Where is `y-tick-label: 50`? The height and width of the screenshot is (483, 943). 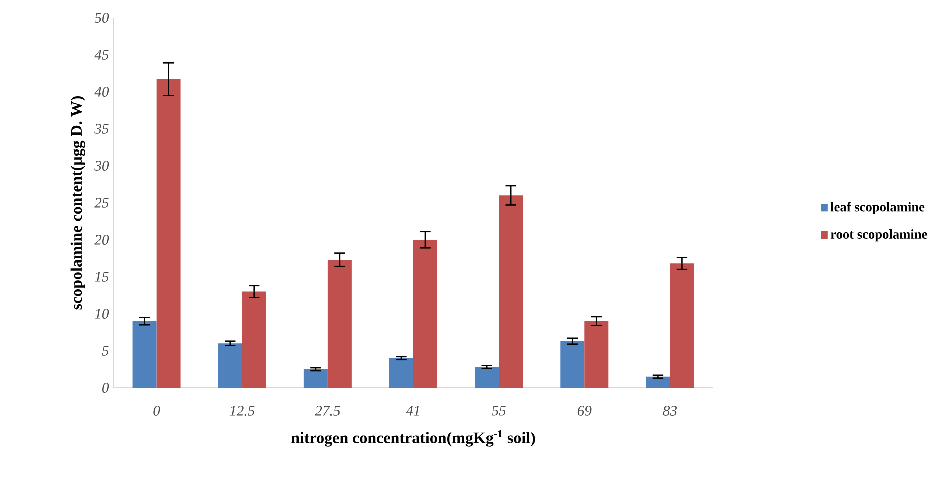
y-tick-label: 50 is located at coordinates (102, 18).